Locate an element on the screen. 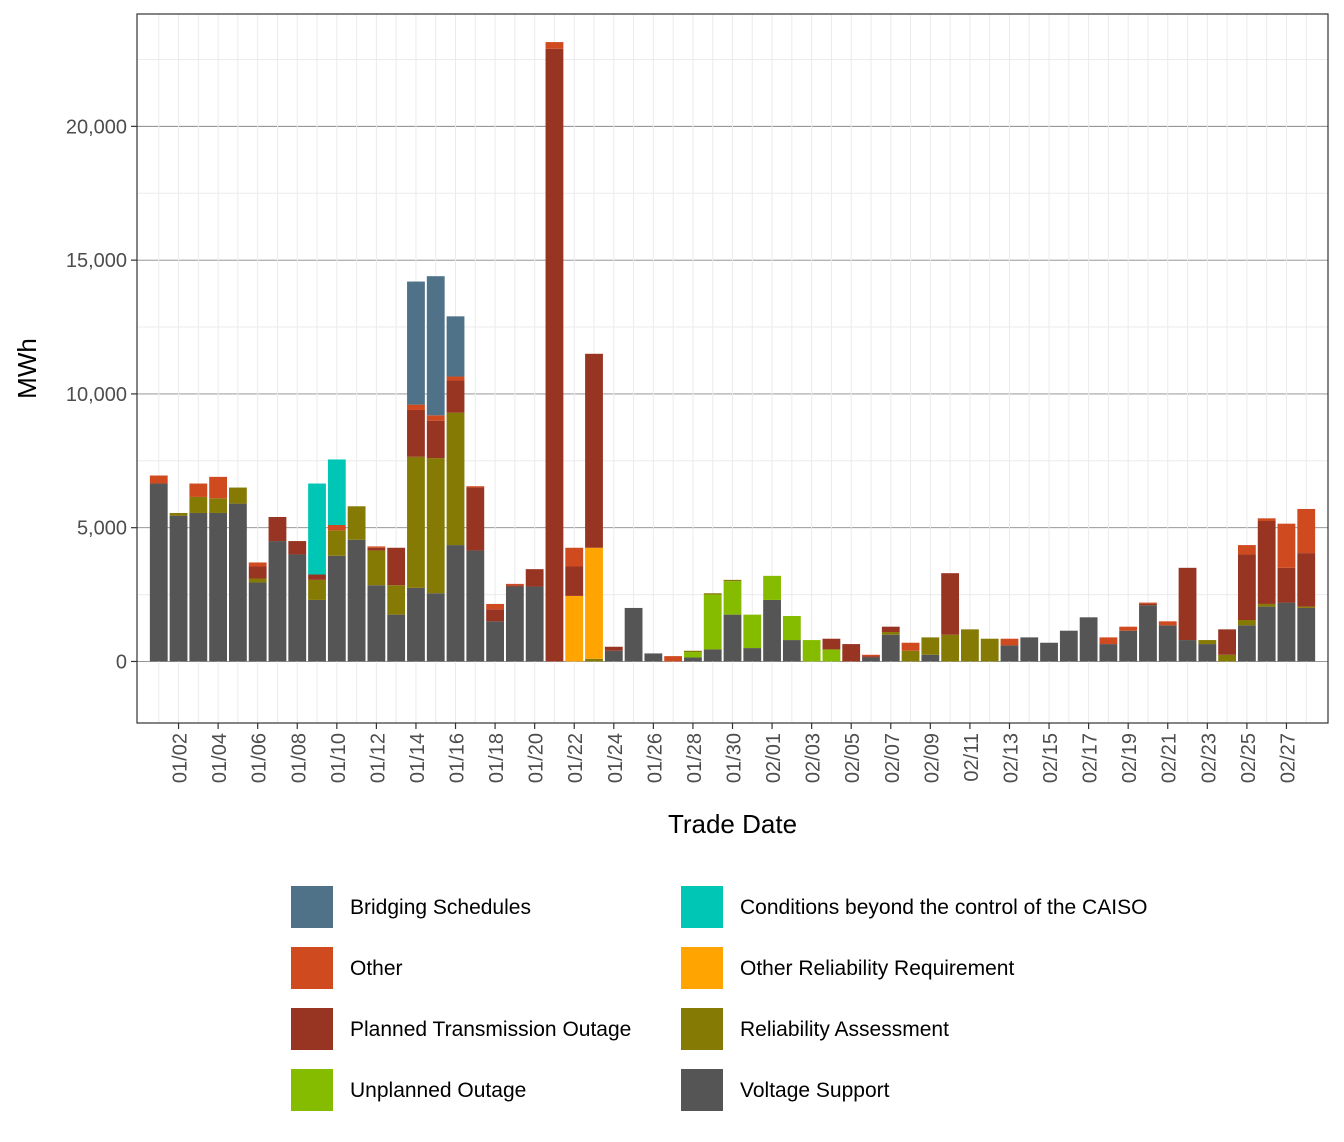  x-tick-label: 02/25 is located at coordinates (1249, 758).